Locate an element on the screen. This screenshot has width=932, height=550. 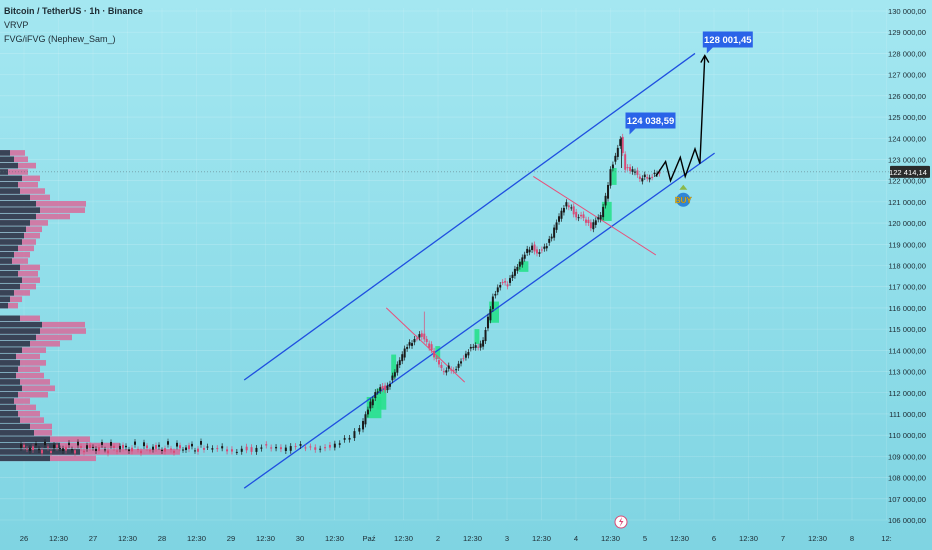
x-tick-label: 5 is located at coordinates (645, 538).